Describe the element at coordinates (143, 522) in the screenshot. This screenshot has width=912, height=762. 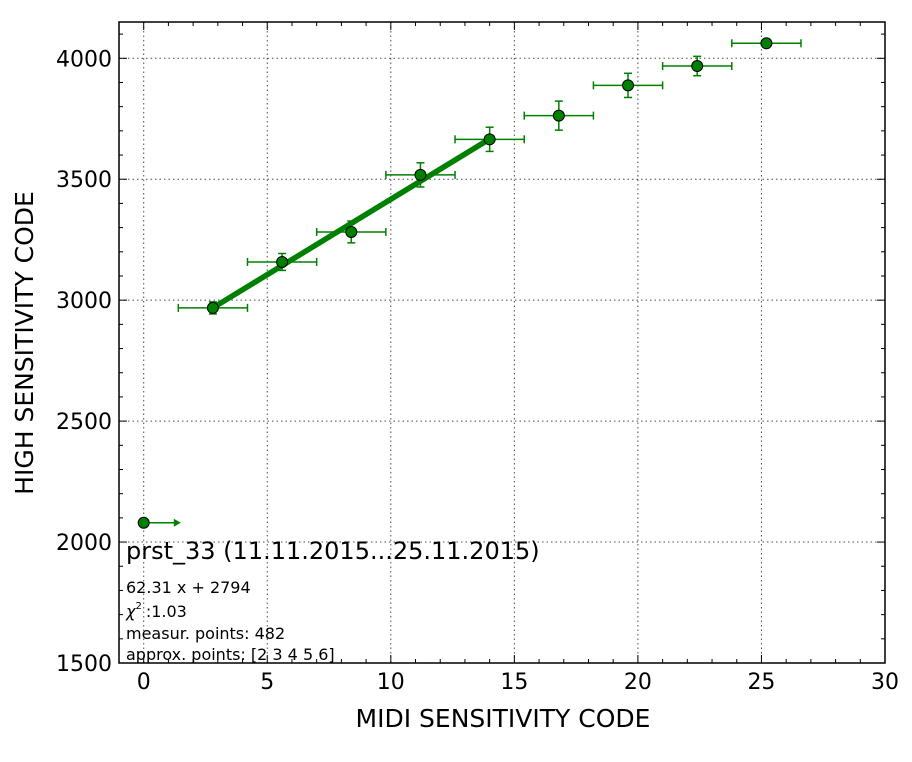
I see `limit-data-point` at that location.